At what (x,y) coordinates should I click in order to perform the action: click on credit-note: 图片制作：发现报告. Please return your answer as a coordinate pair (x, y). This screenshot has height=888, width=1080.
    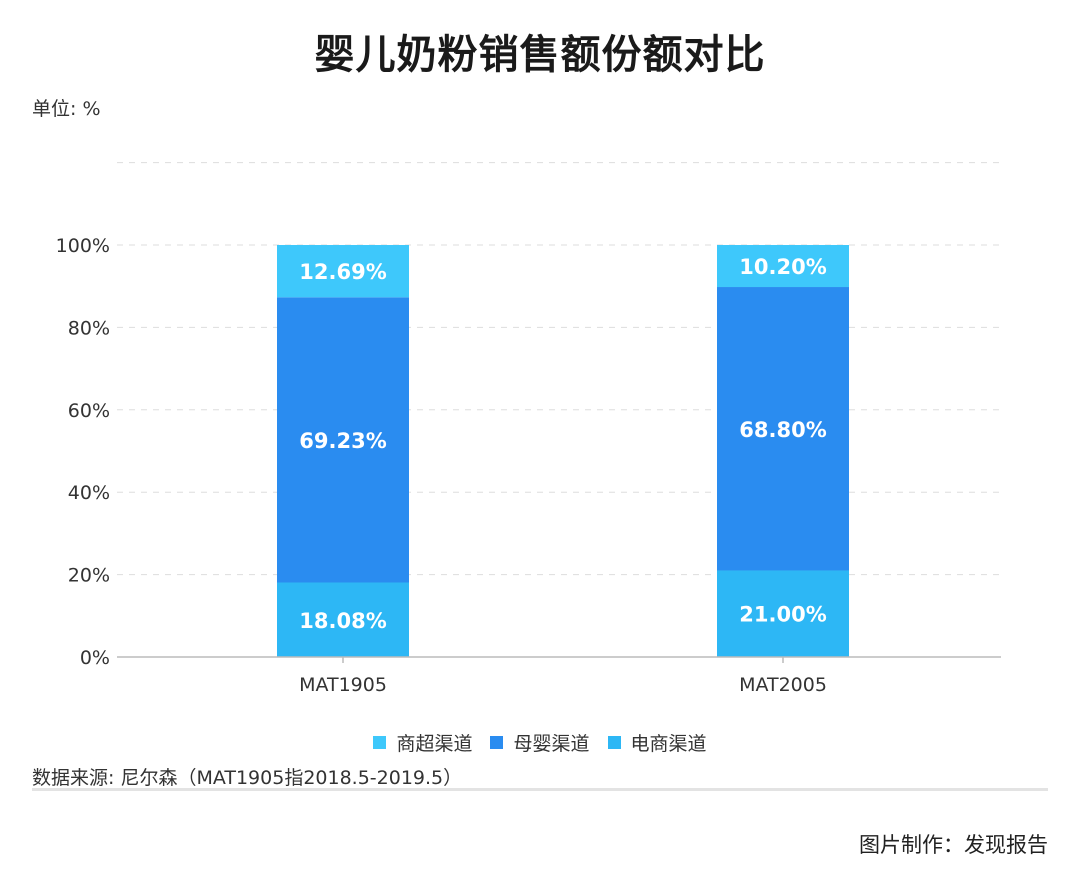
    Looking at the image, I should click on (953, 845).